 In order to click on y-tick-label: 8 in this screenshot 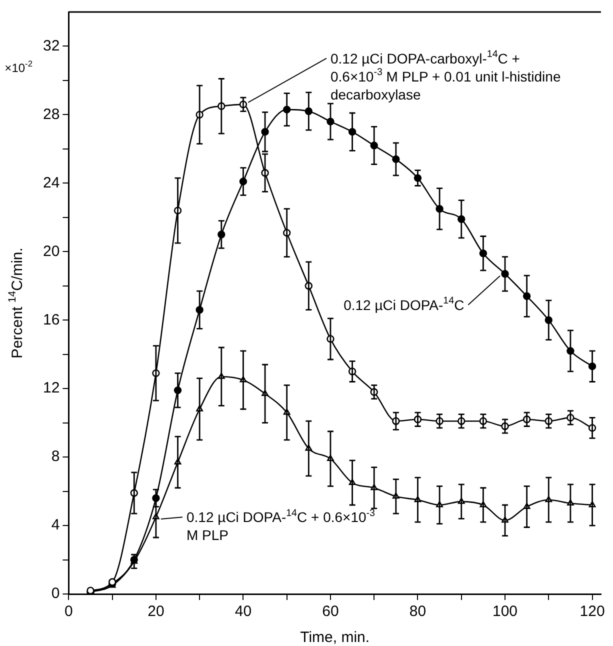, I will do `click(55, 457)`.